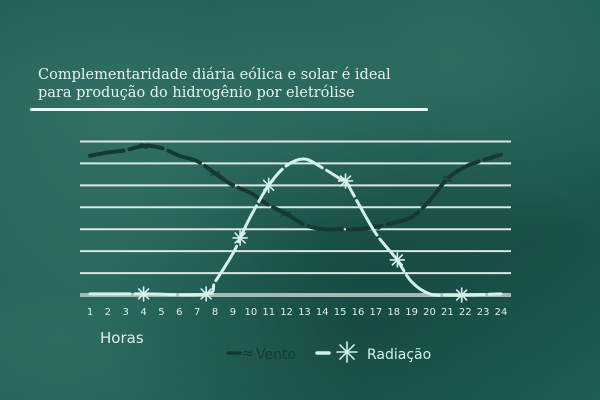 The height and width of the screenshot is (400, 600). I want to click on x-tick-label: 21, so click(447, 312).